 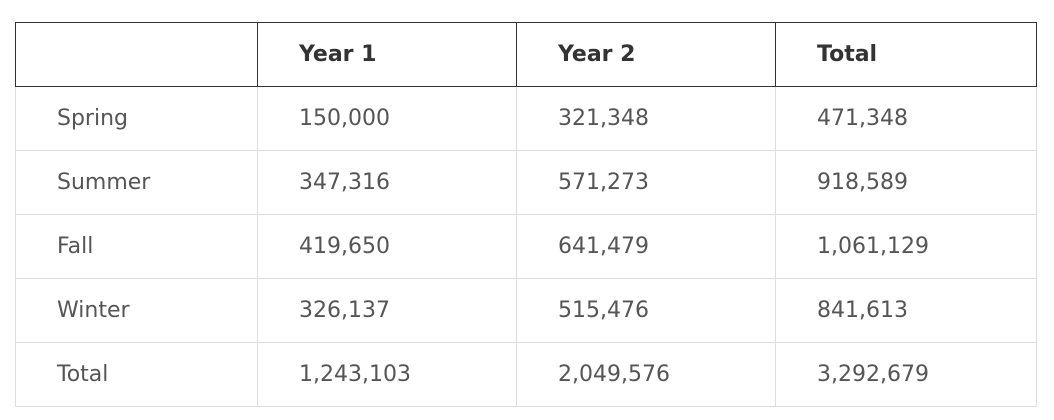 What do you see at coordinates (646, 246) in the screenshot?
I see `table-cell: 641,479` at bounding box center [646, 246].